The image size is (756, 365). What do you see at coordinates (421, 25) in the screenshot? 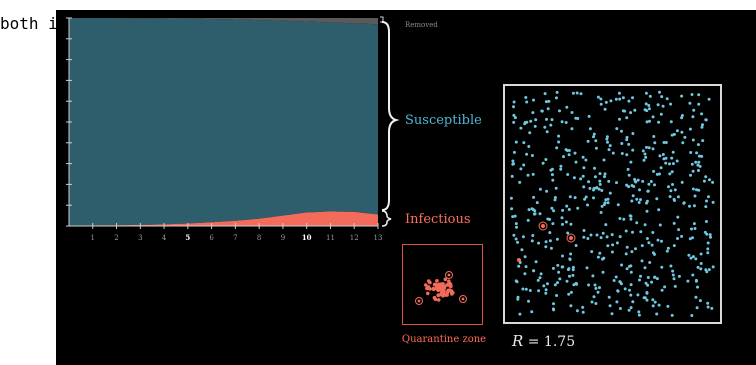
I see `label-removed: Removed` at bounding box center [421, 25].